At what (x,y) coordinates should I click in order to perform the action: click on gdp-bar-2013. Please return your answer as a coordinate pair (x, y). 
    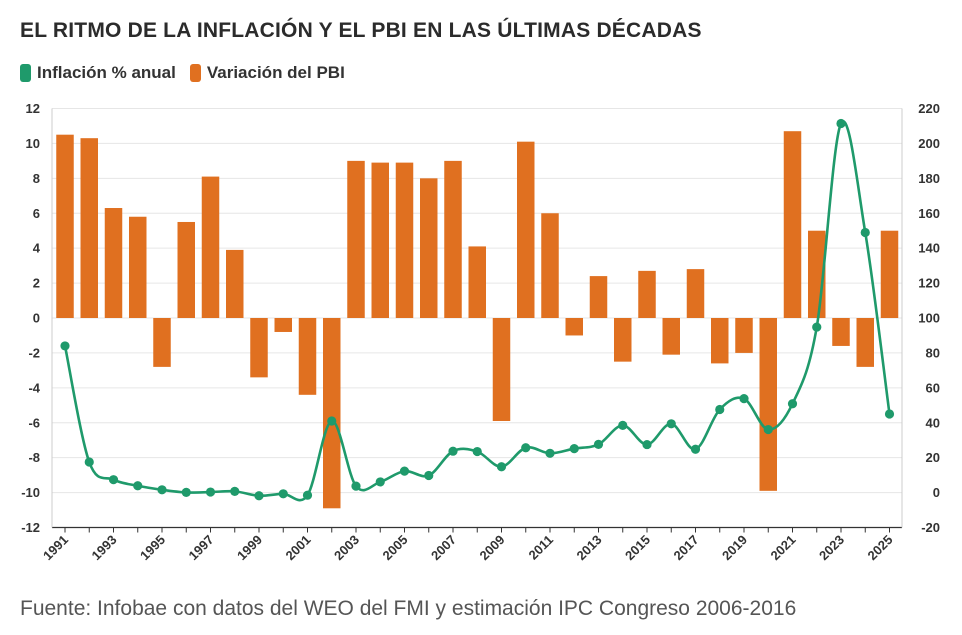
    Looking at the image, I should click on (598, 297).